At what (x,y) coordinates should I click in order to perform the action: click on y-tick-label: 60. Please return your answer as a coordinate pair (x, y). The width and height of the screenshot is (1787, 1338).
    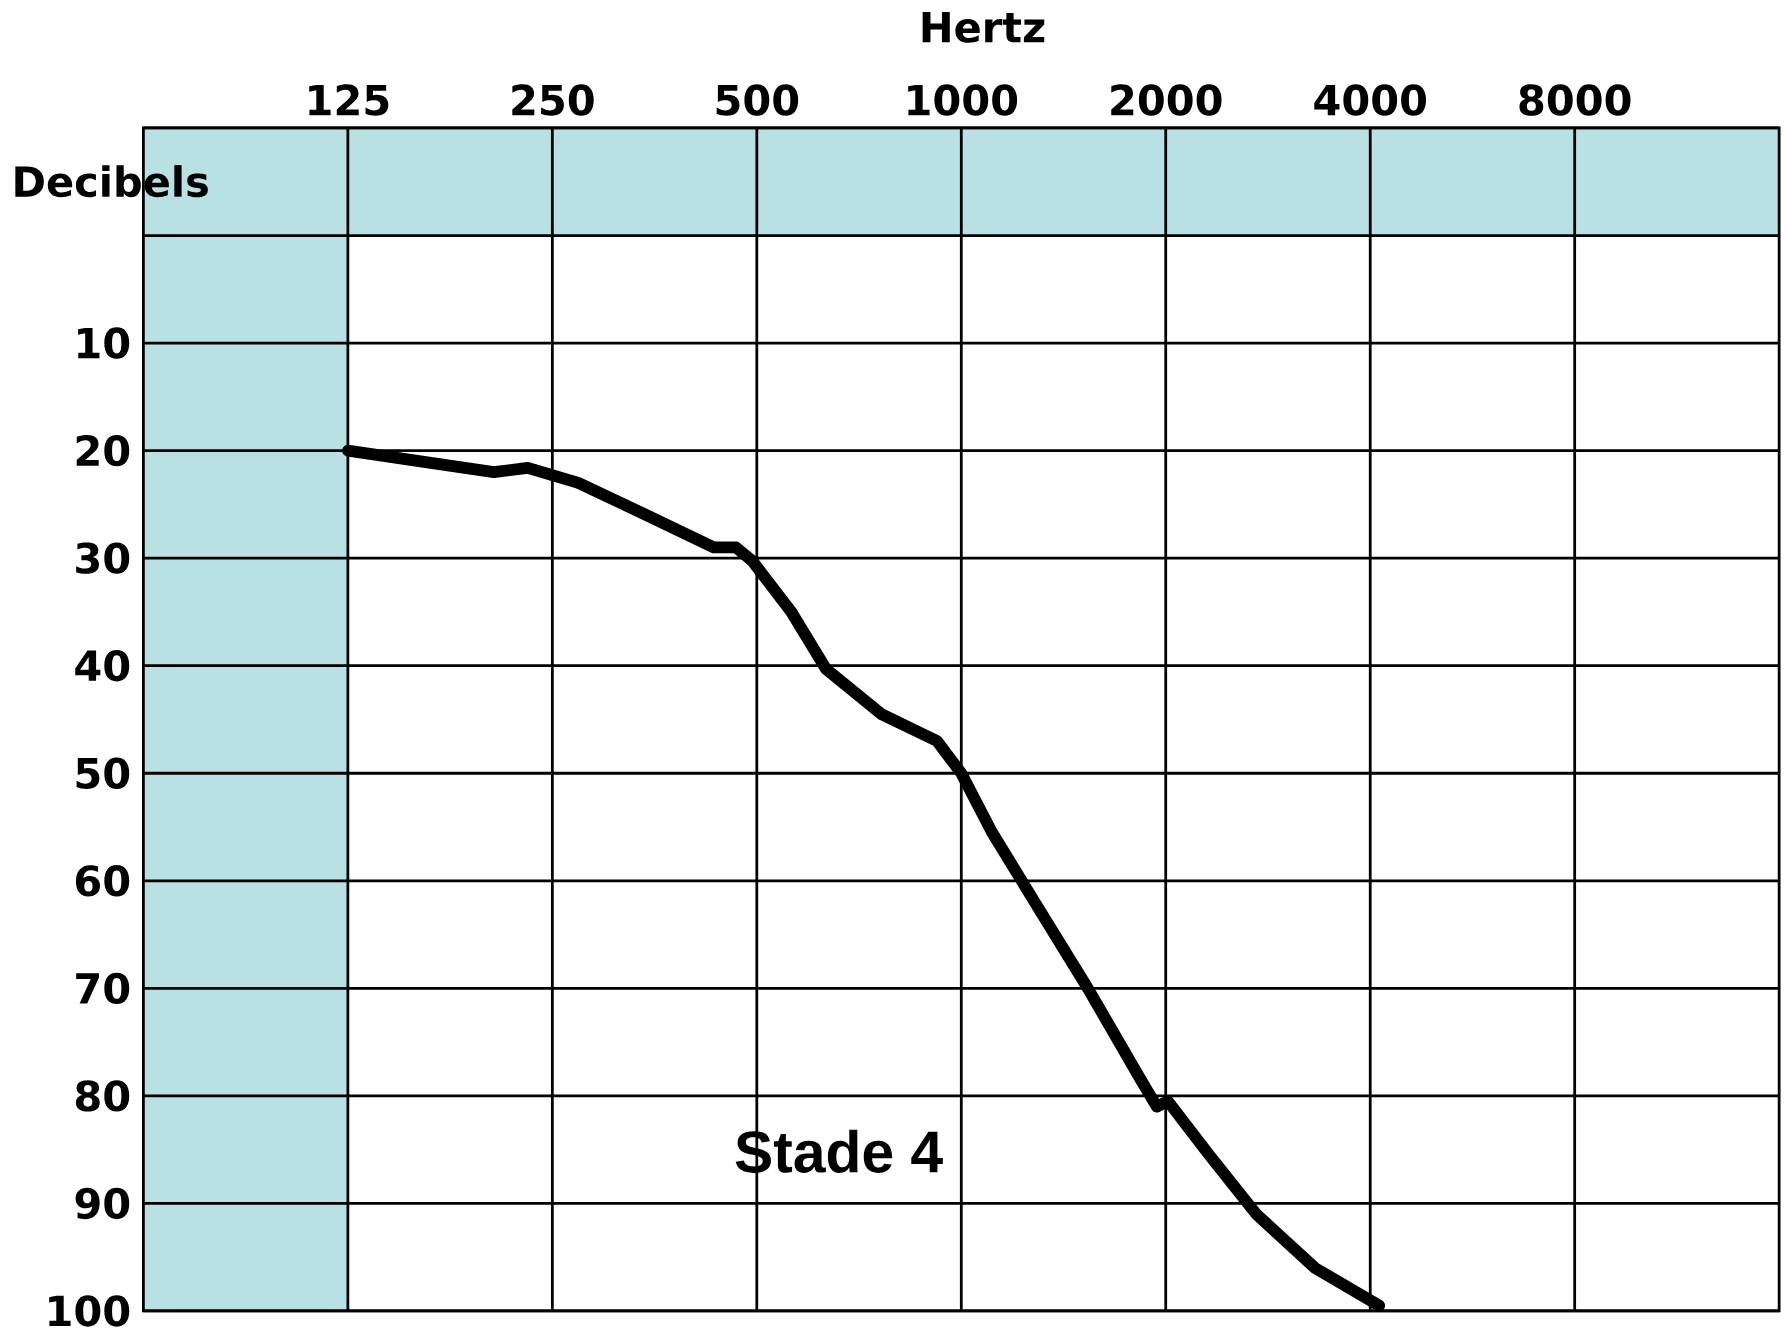
    Looking at the image, I should click on (102, 880).